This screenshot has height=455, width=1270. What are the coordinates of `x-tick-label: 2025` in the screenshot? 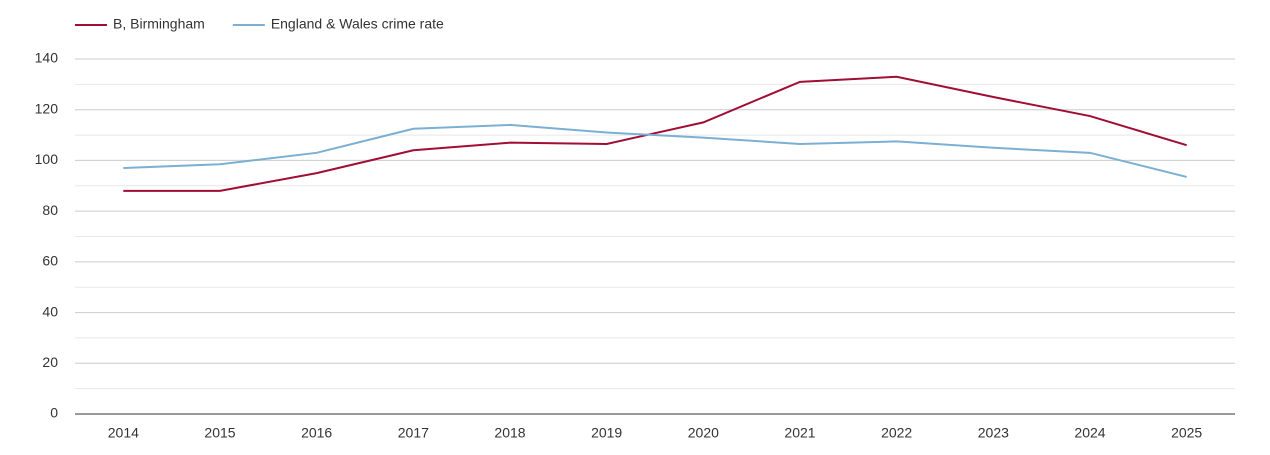 It's located at (1186, 433).